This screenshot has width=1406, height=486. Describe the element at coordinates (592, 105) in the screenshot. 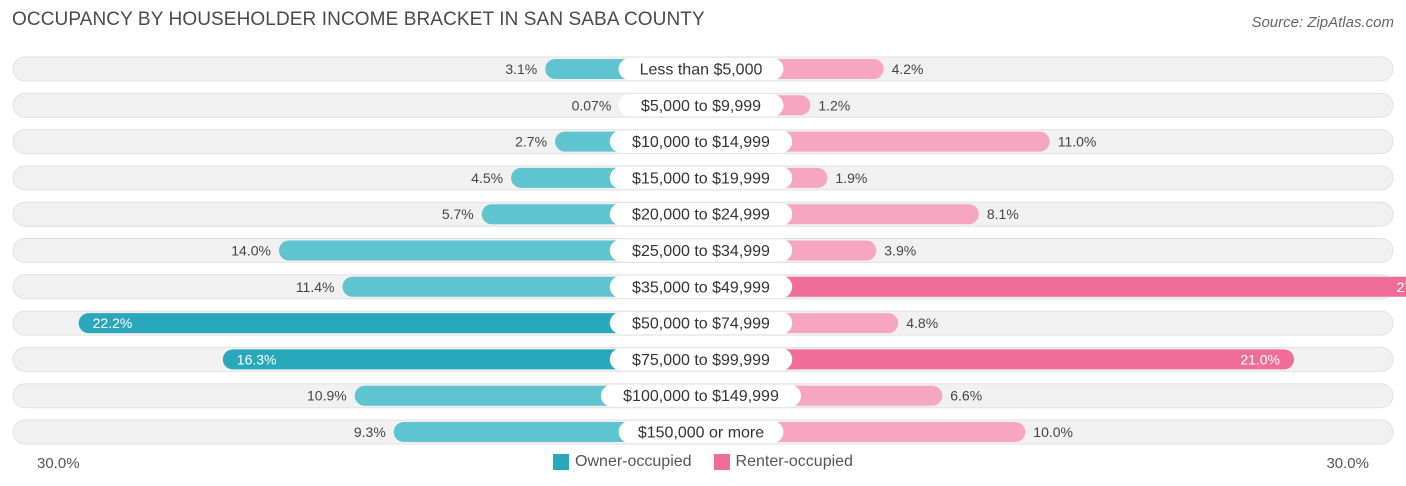

I see `owner-value-label: 0.07%` at that location.